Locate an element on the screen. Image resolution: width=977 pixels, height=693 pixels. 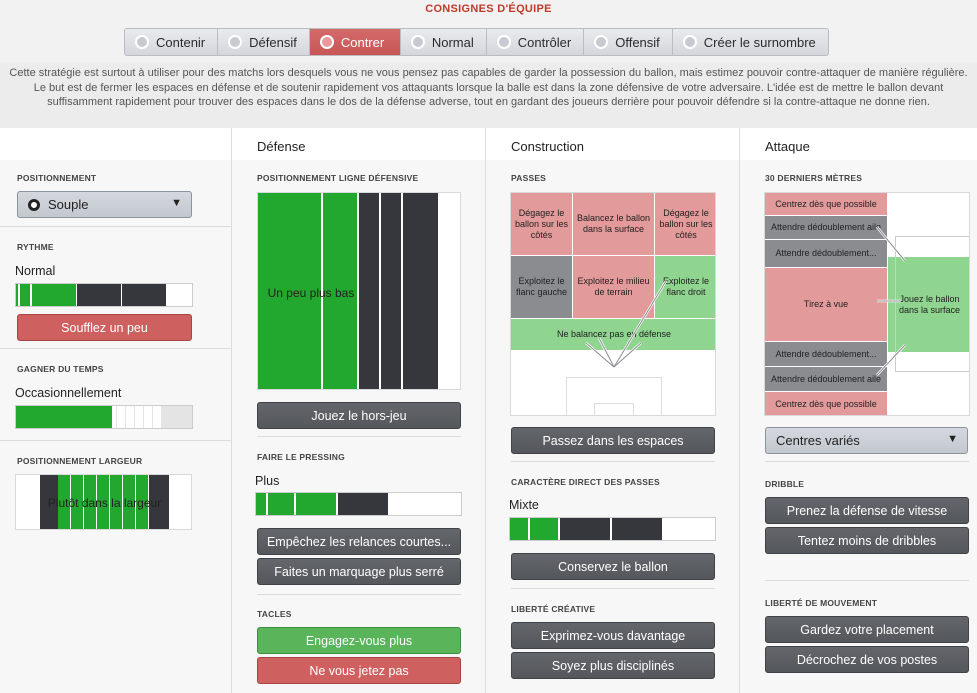
zone-degagez-gauche: Dégagez le ballon sur les côtés is located at coordinates (541, 224).